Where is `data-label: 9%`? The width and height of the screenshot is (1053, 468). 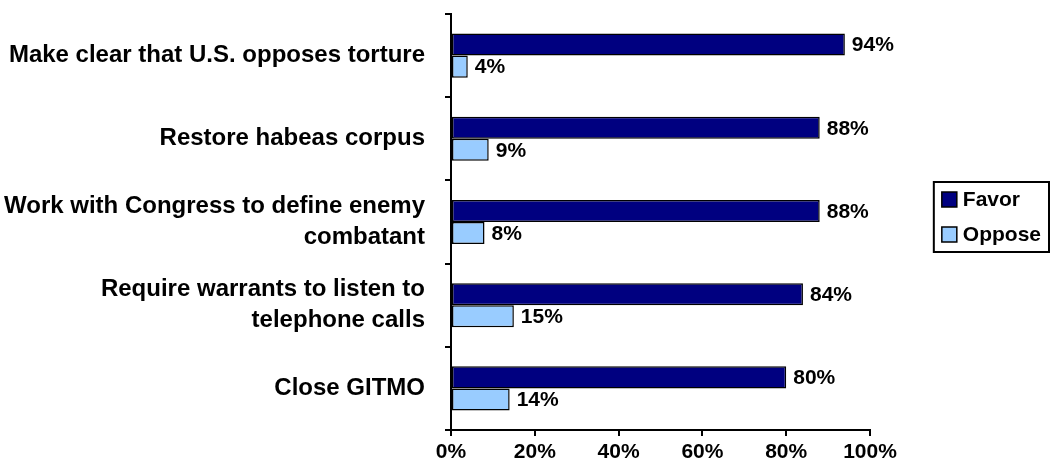
data-label: 9% is located at coordinates (511, 149).